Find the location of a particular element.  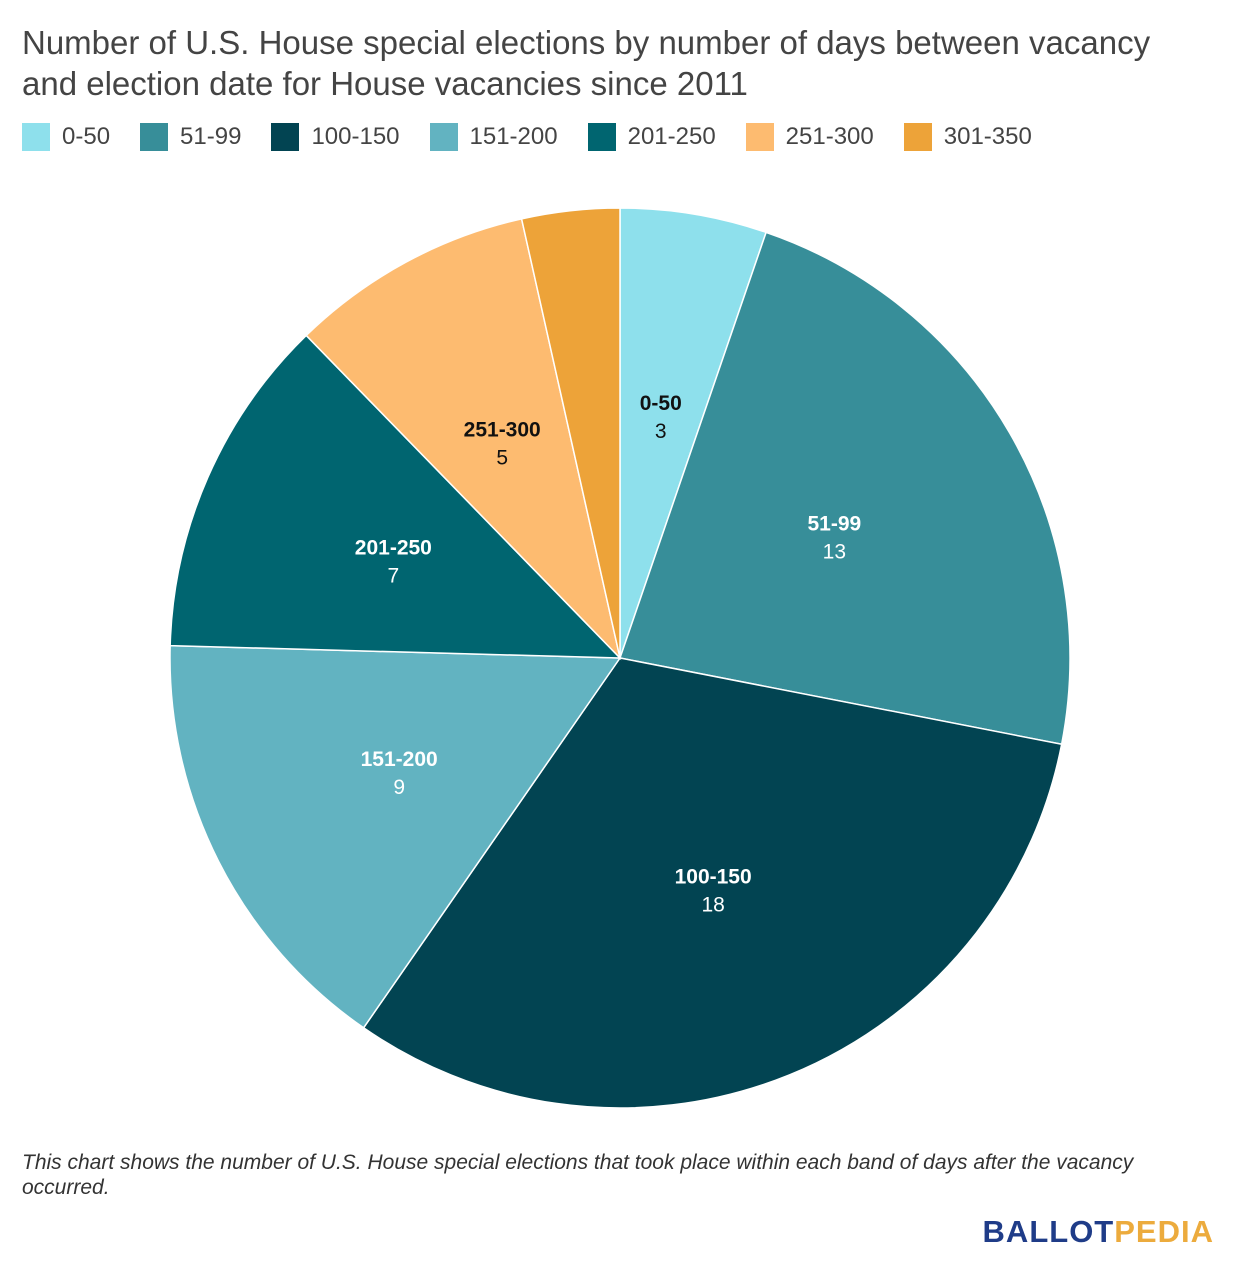

legend-label: 51-99 is located at coordinates (211, 136).